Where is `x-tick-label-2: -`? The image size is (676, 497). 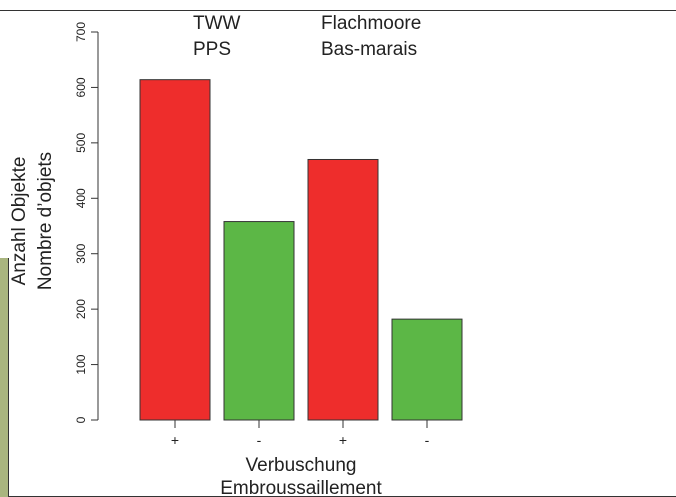
x-tick-label-2: - is located at coordinates (259, 440).